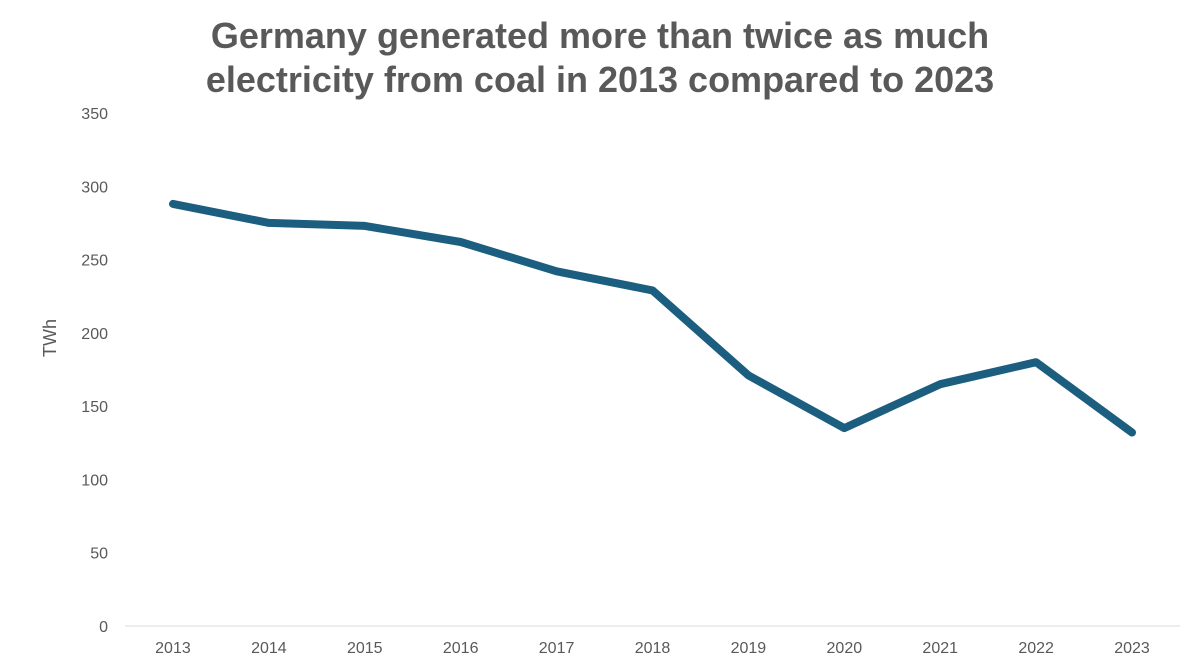 This screenshot has width=1200, height=670. What do you see at coordinates (99, 554) in the screenshot?
I see `y-tick-label: 50` at bounding box center [99, 554].